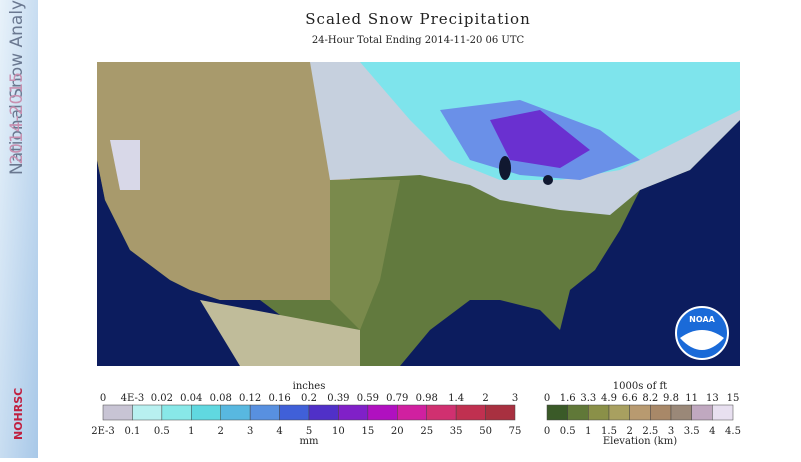 This screenshot has width=801, height=462. Describe the element at coordinates (397, 431) in the screenshot. I see `legend-label: 20` at that location.